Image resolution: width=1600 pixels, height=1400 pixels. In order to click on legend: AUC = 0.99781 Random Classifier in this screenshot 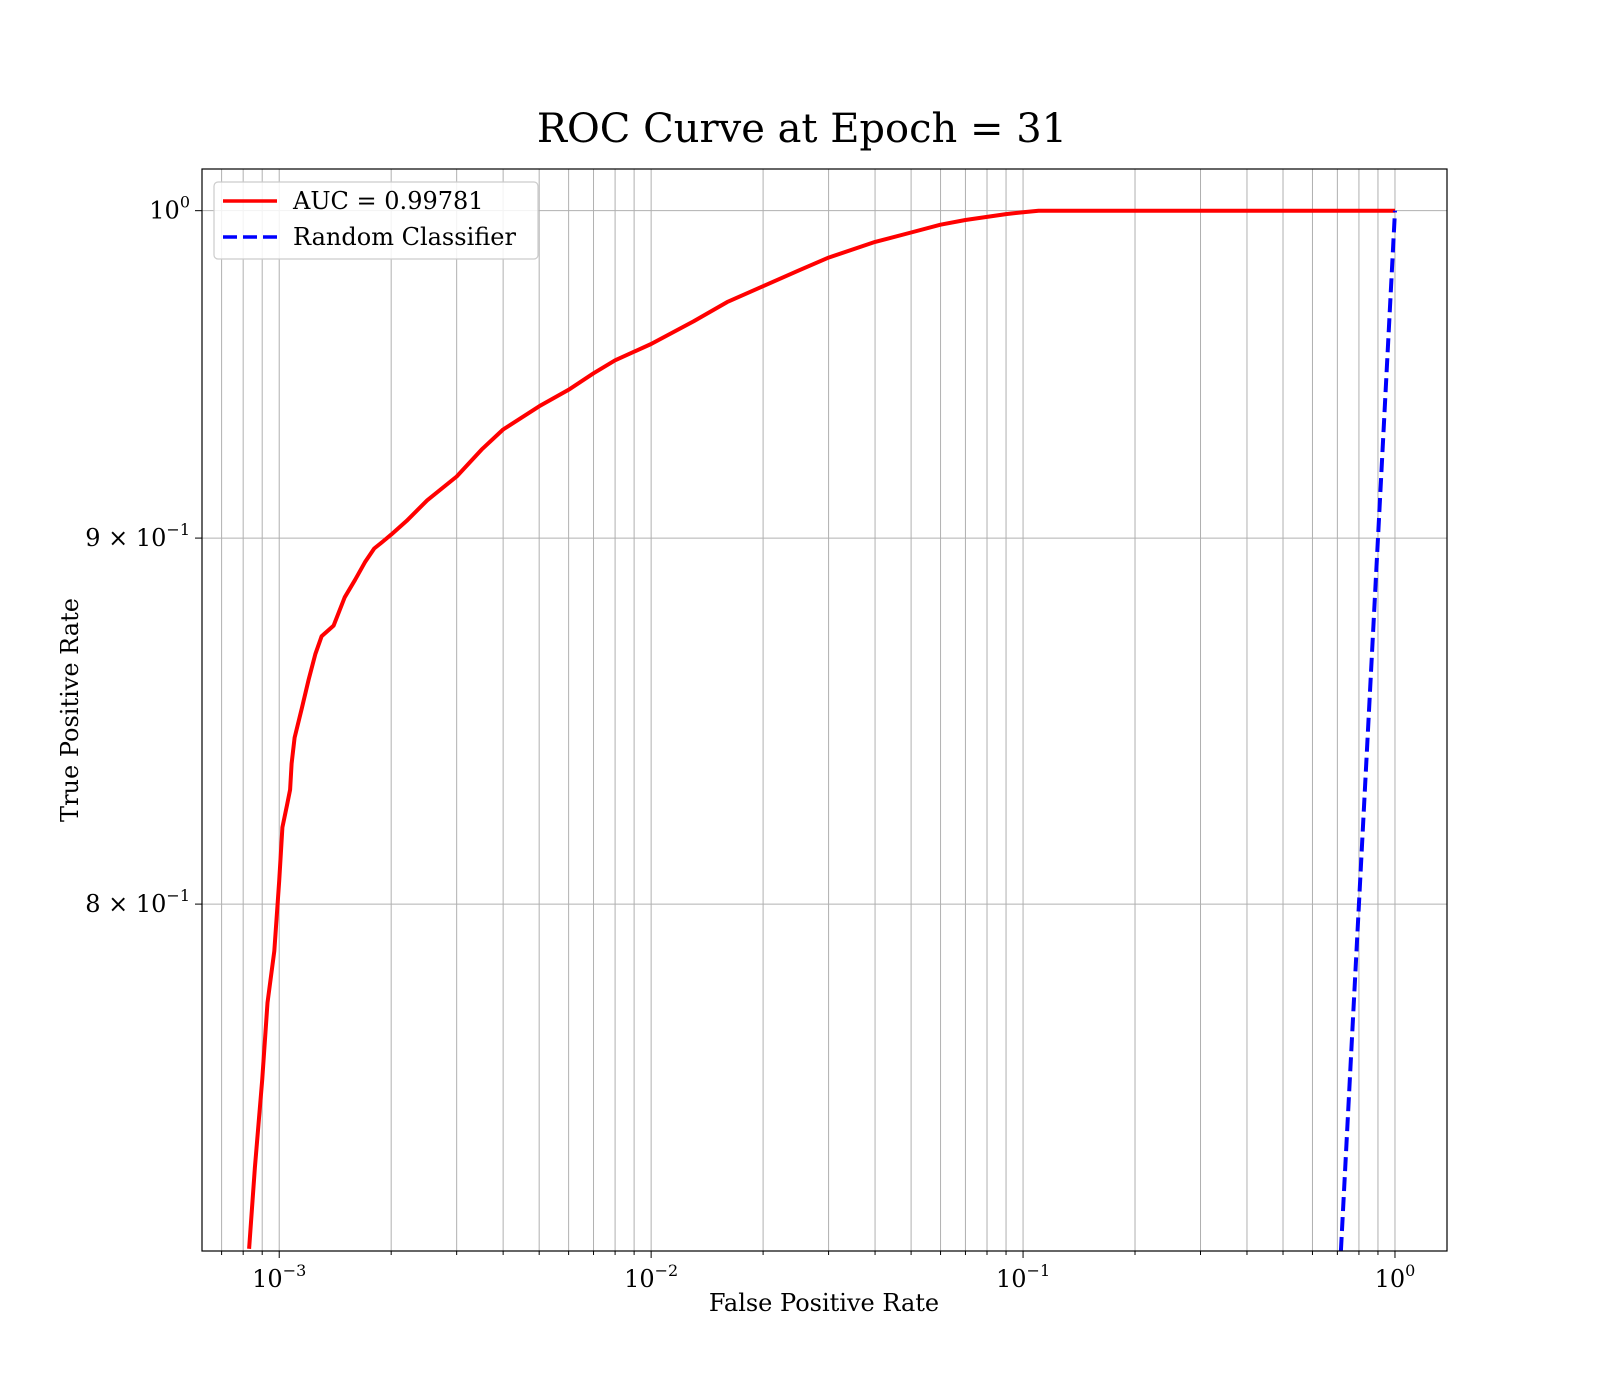, I will do `click(376, 220)`.